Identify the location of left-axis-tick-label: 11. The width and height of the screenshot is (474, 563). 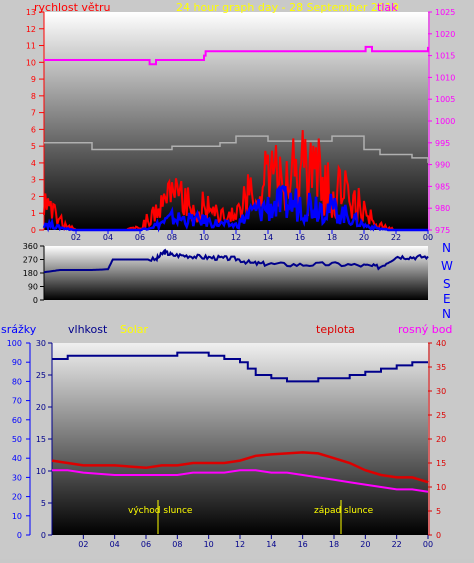
(31, 46).